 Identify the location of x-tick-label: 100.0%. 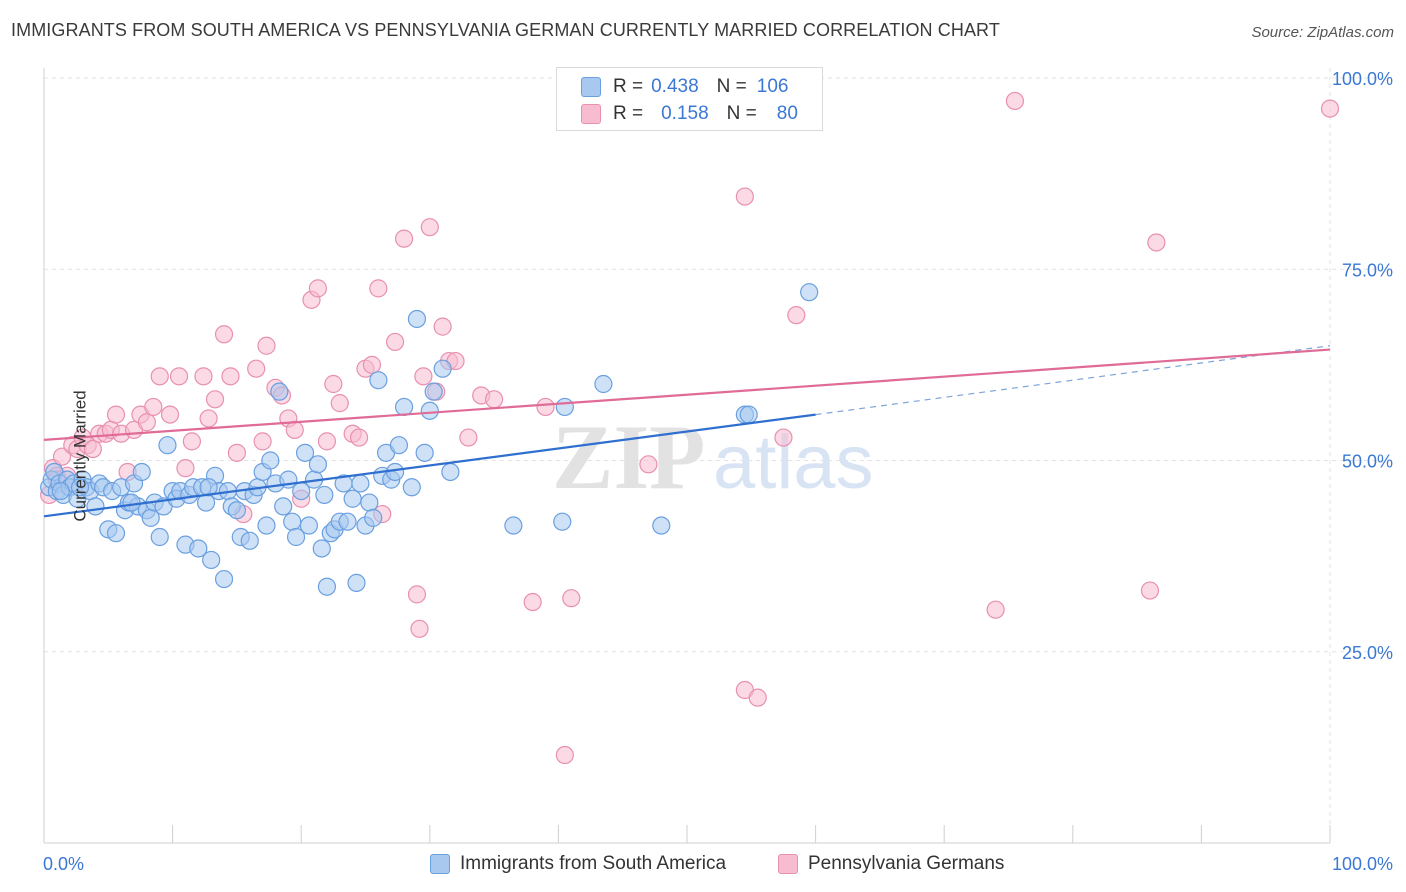
(1362, 864).